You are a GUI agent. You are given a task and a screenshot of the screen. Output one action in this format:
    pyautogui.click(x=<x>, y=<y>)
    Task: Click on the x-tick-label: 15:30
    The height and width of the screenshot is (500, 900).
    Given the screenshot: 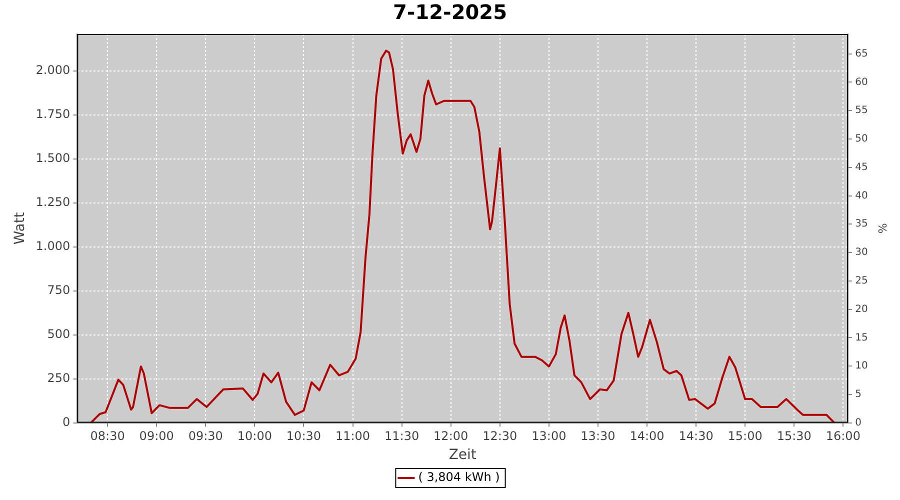 What is the action you would take?
    pyautogui.click(x=794, y=436)
    